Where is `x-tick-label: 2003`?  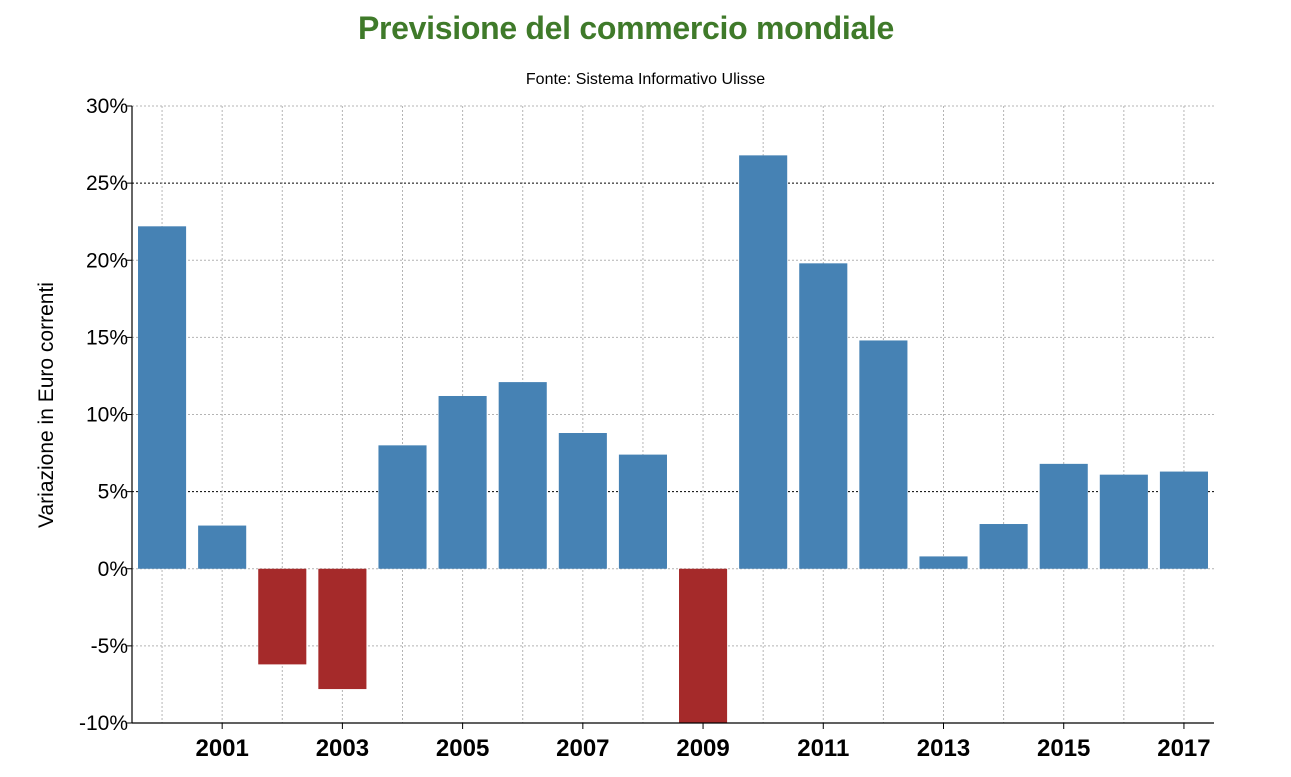 x-tick-label: 2003 is located at coordinates (342, 748).